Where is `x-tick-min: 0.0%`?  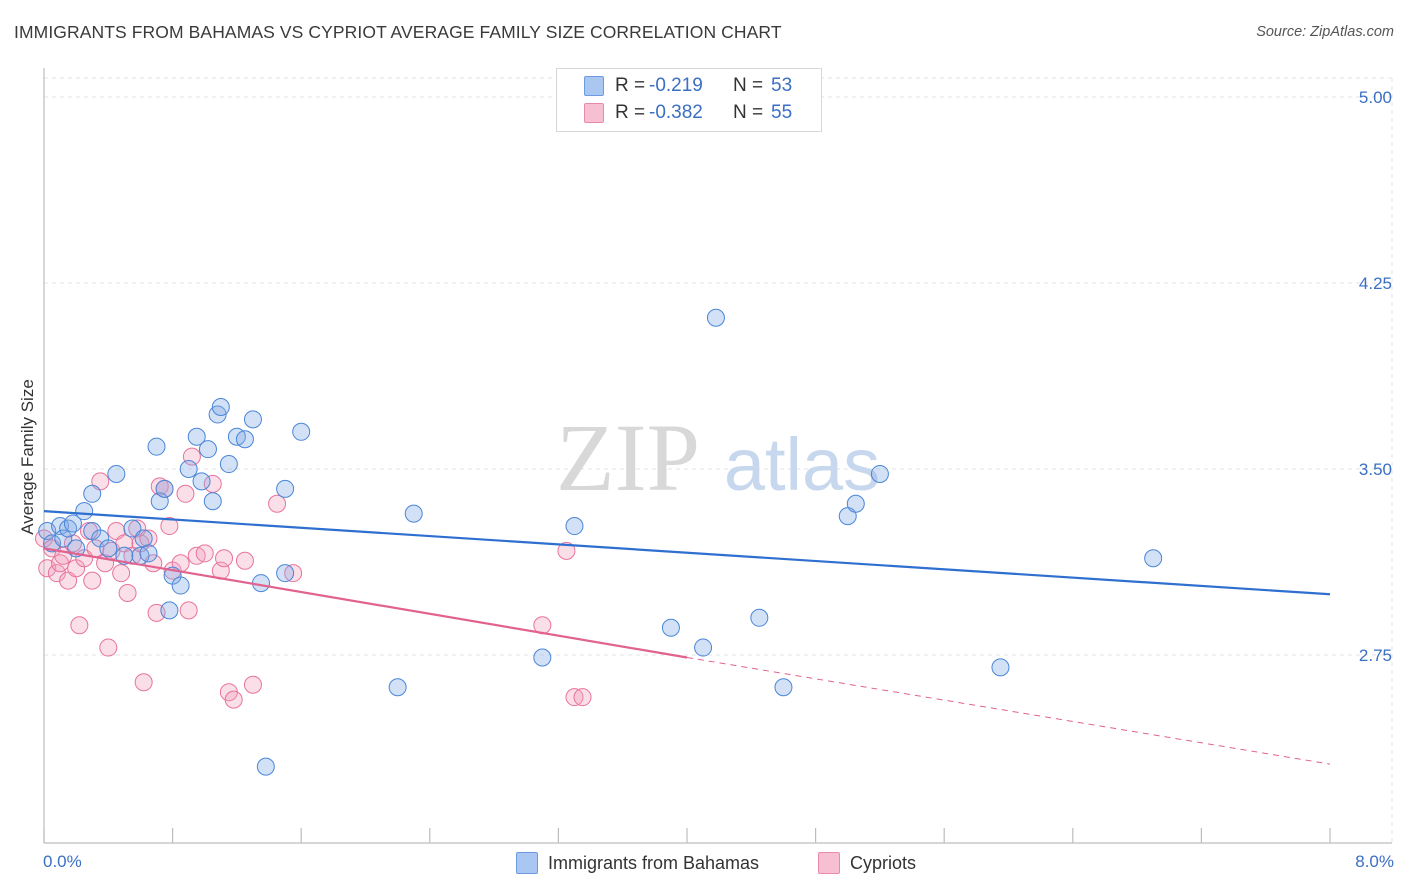
x-tick-min: 0.0% is located at coordinates (62, 861).